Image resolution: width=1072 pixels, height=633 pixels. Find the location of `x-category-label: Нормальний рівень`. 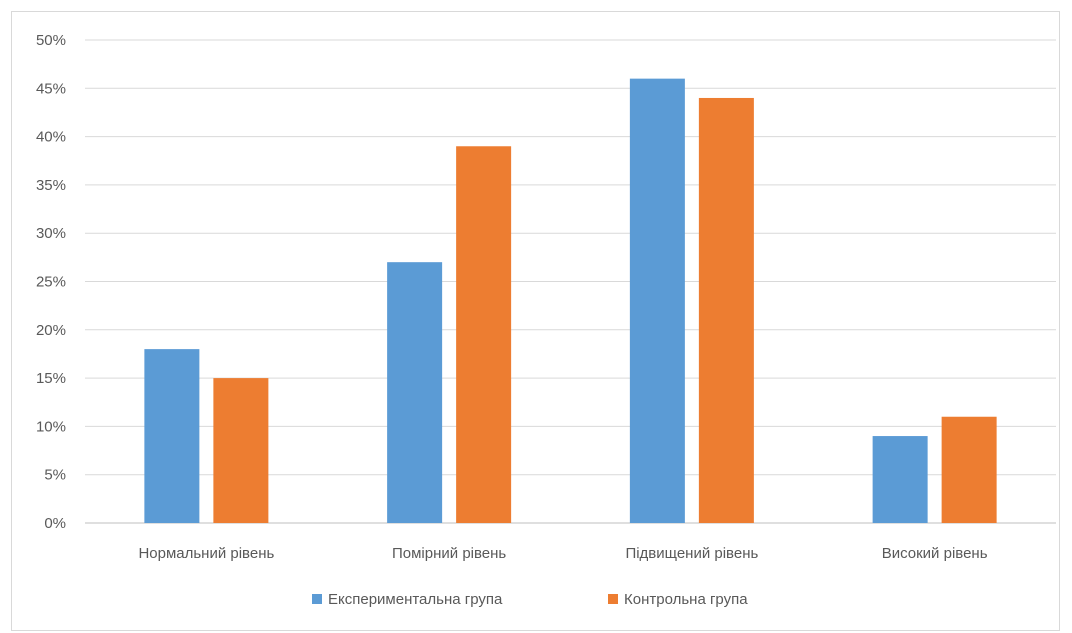

x-category-label: Нормальний рівень is located at coordinates (206, 553).